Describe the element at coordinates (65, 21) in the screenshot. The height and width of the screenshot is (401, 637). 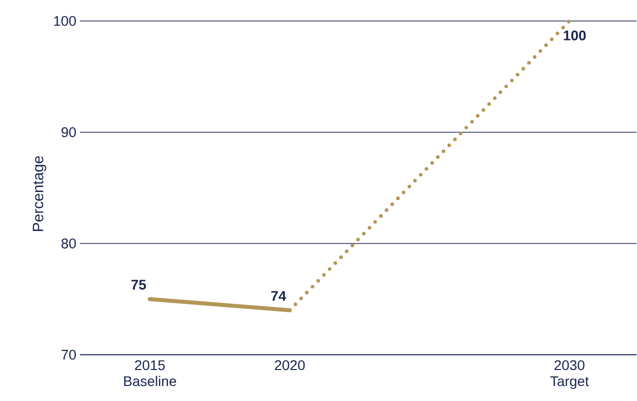
I see `y-tick-label: 100` at that location.